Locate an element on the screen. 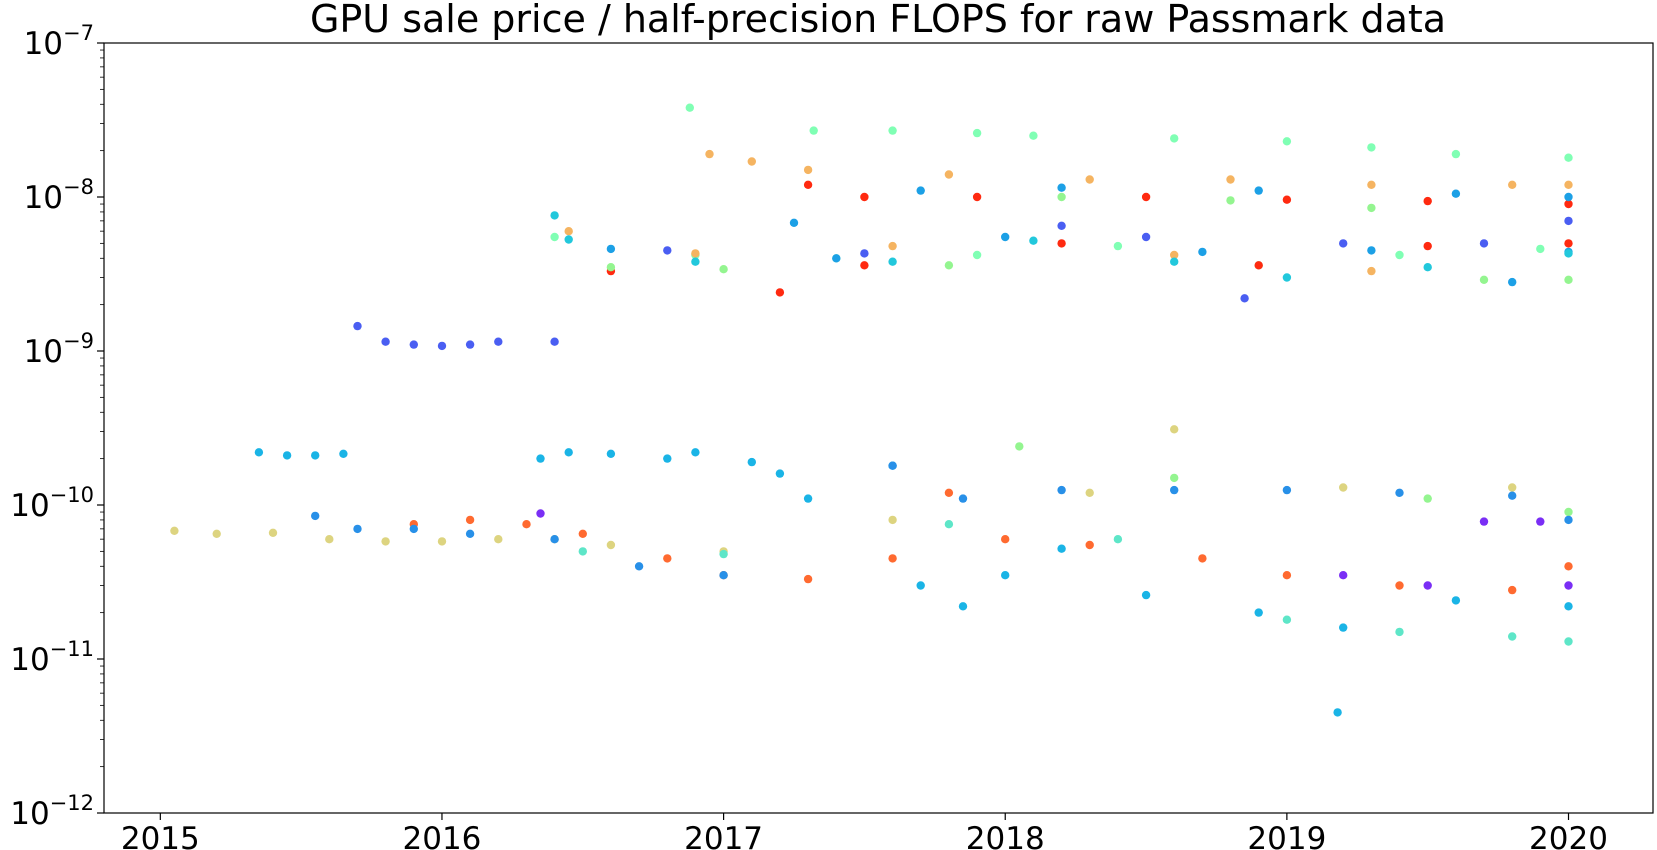  y-tick-label: 10−12 is located at coordinates (52, 811).